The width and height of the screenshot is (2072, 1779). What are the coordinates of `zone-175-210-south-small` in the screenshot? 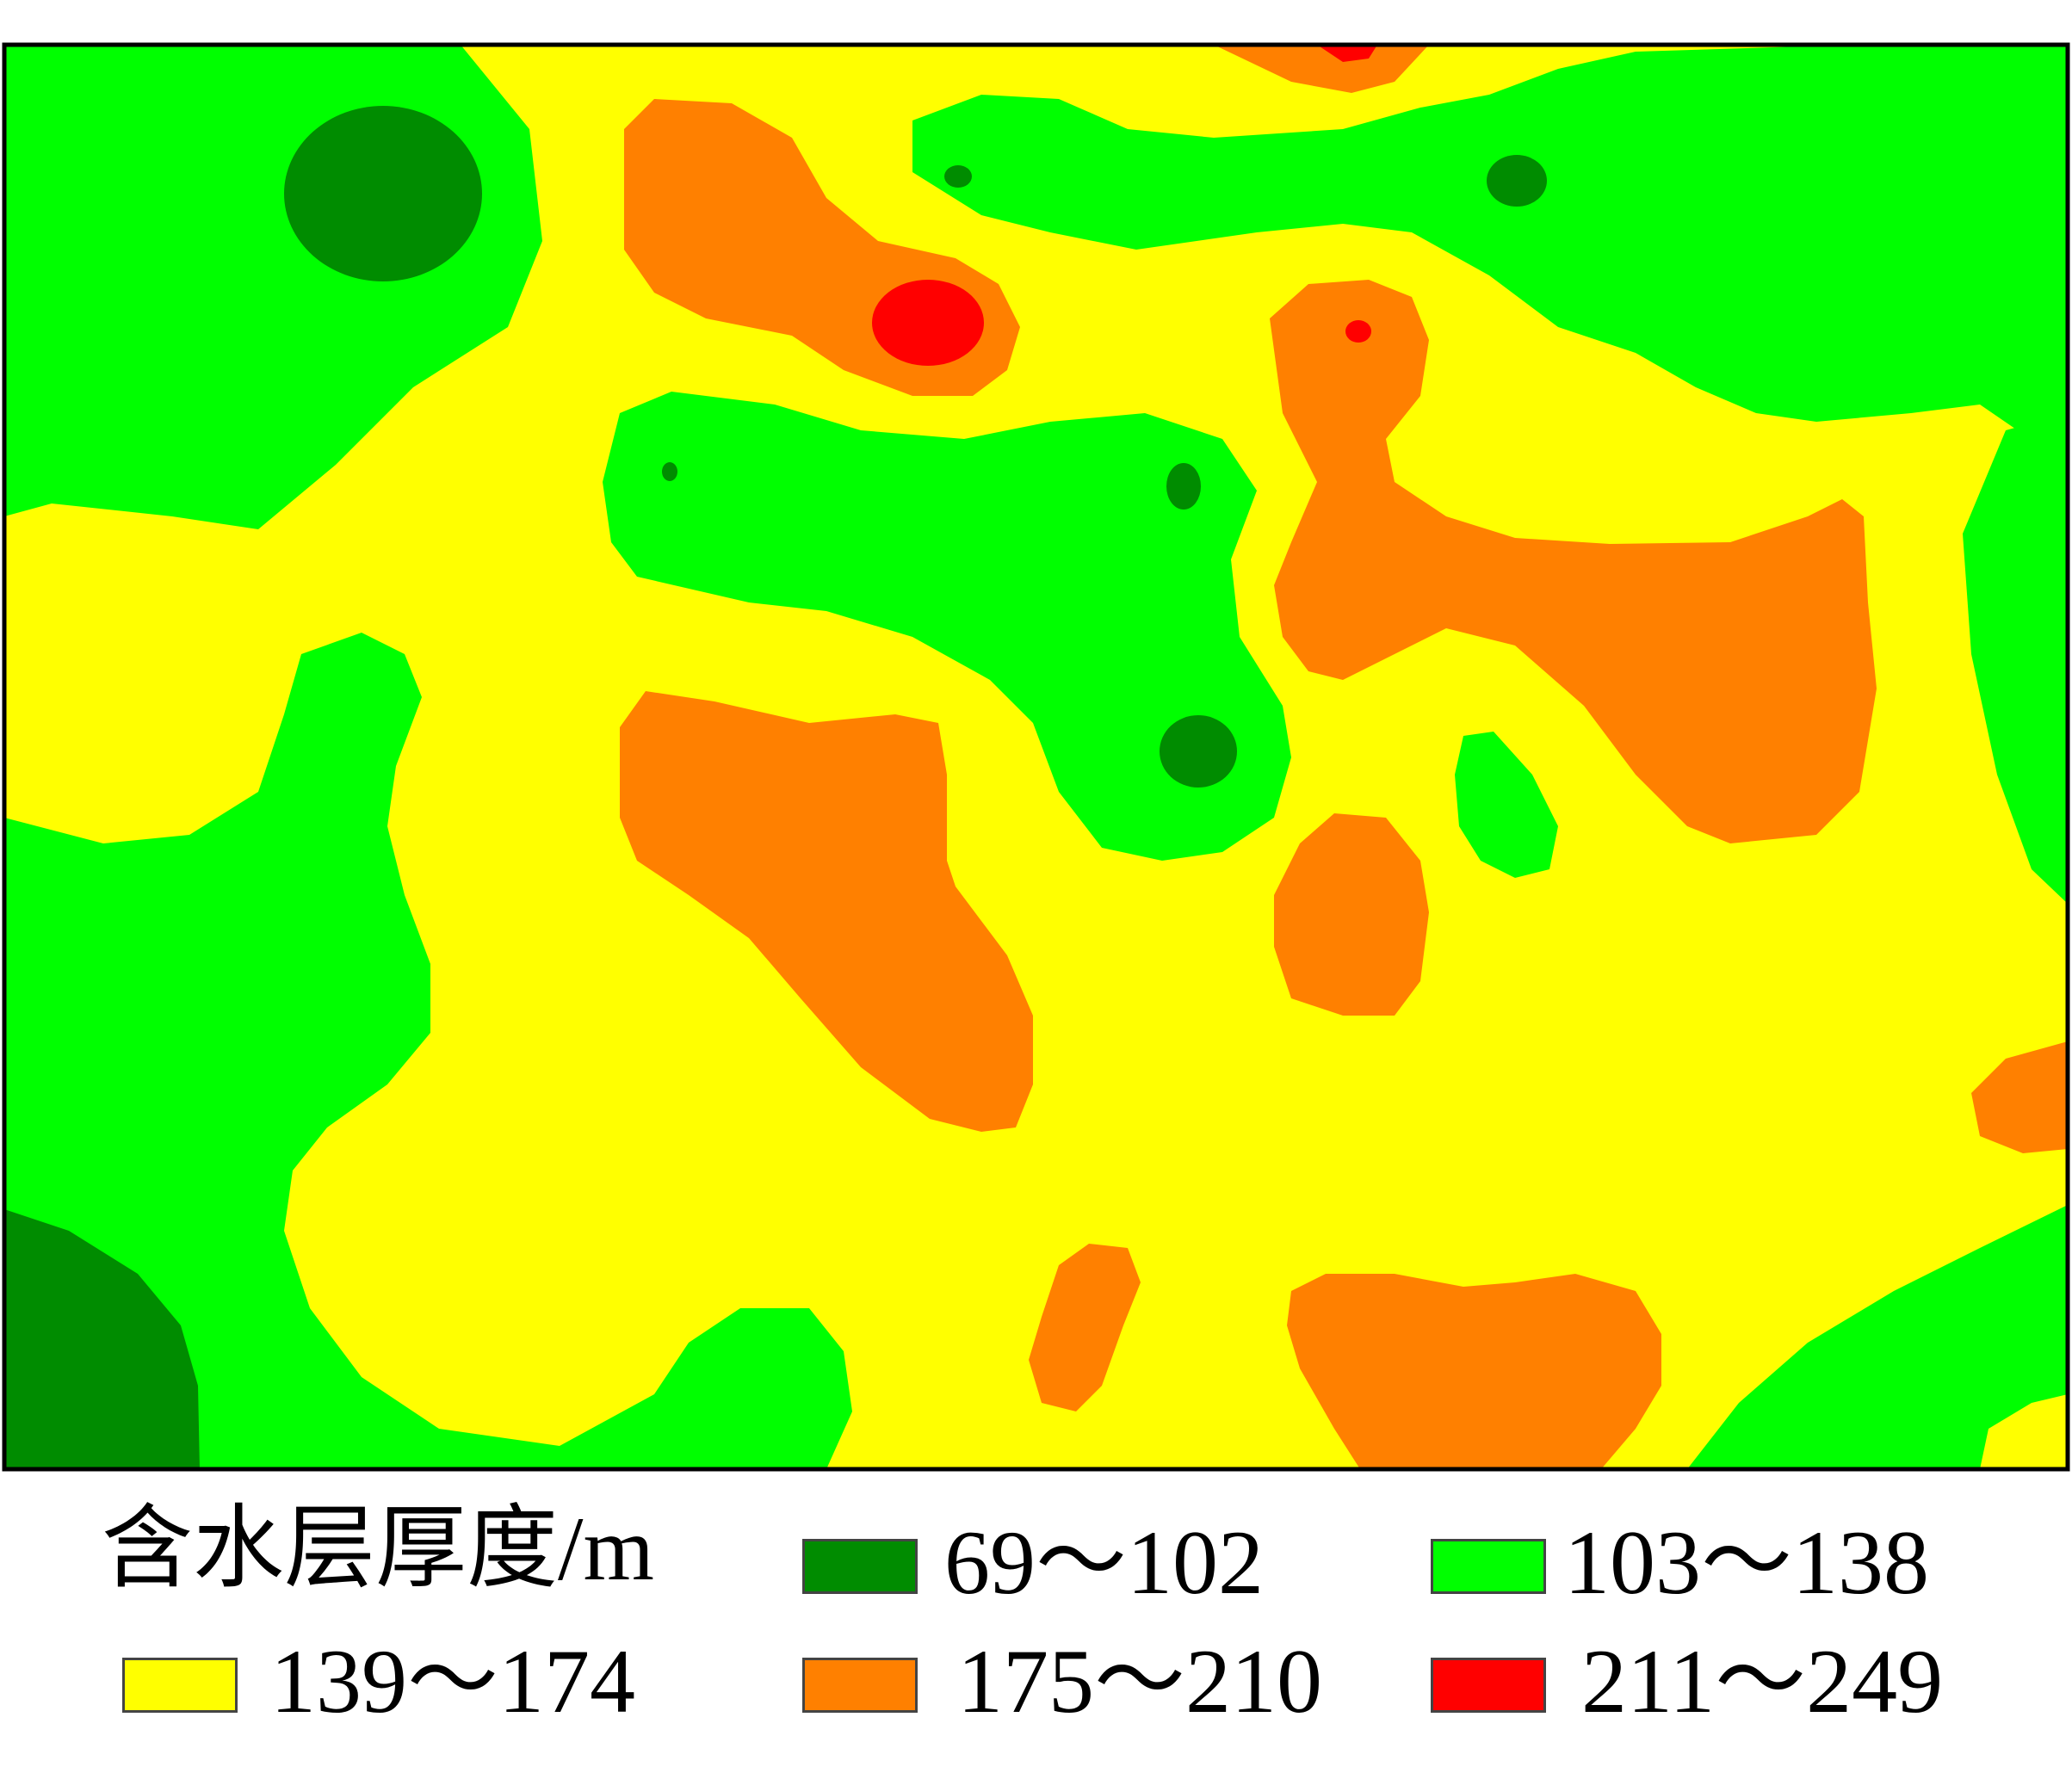 It's located at (1085, 1327).